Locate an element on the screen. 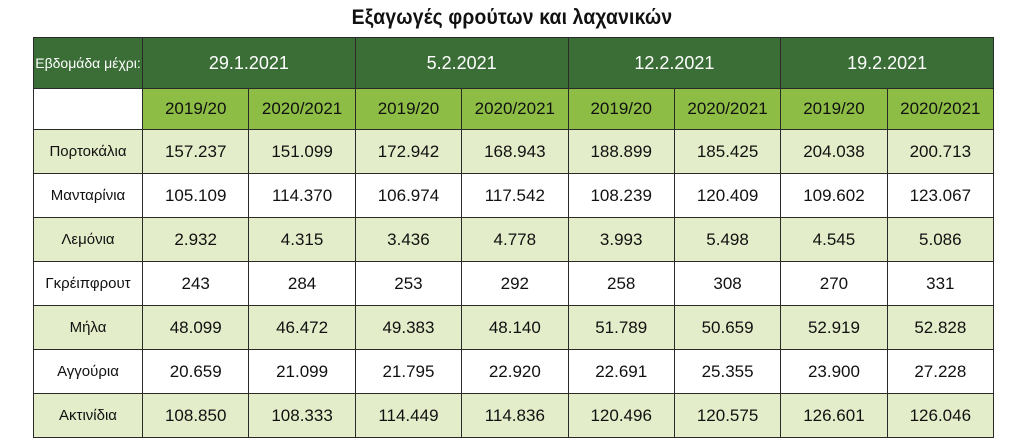 The width and height of the screenshot is (1024, 438). row-label: Πορτοκάλια is located at coordinates (88, 151).